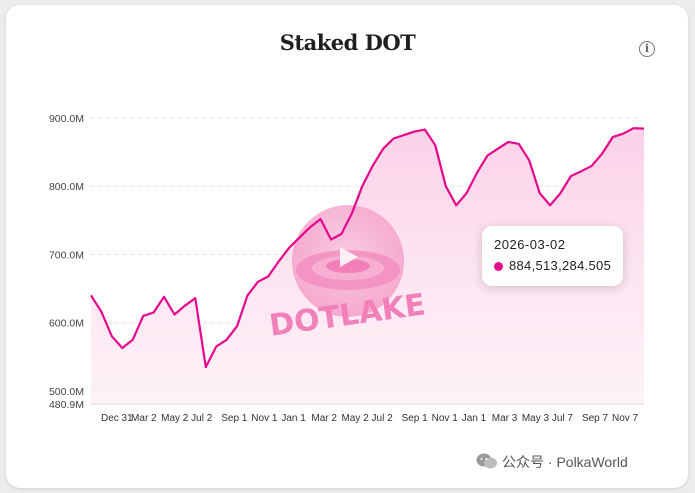 The image size is (695, 493). Describe the element at coordinates (625, 418) in the screenshot. I see `x-tick-label: Nov 7` at that location.